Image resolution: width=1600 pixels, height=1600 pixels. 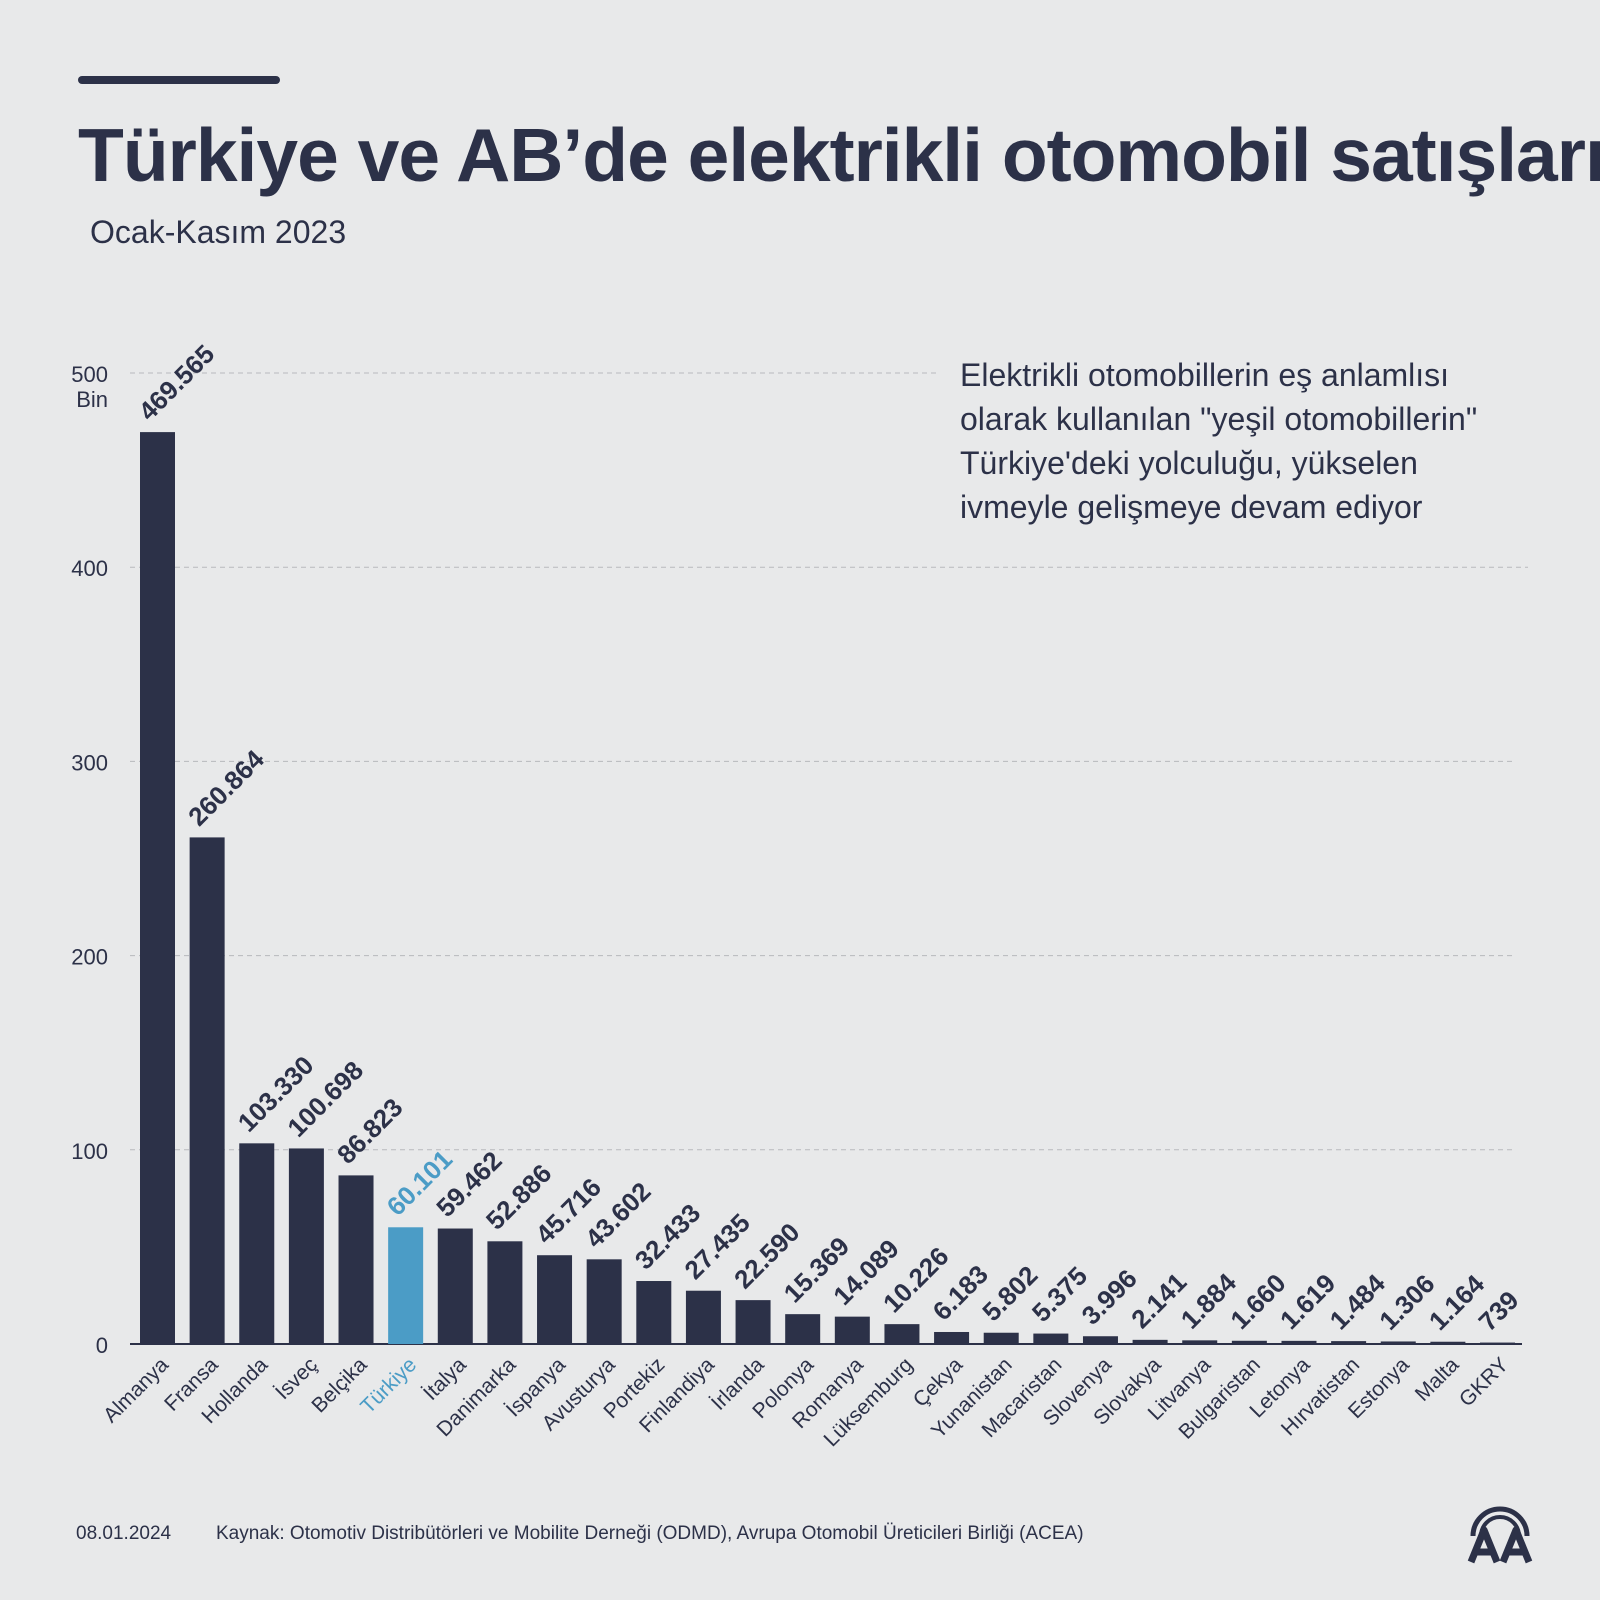 I want to click on y-tick-label: 200, so click(x=89, y=957).